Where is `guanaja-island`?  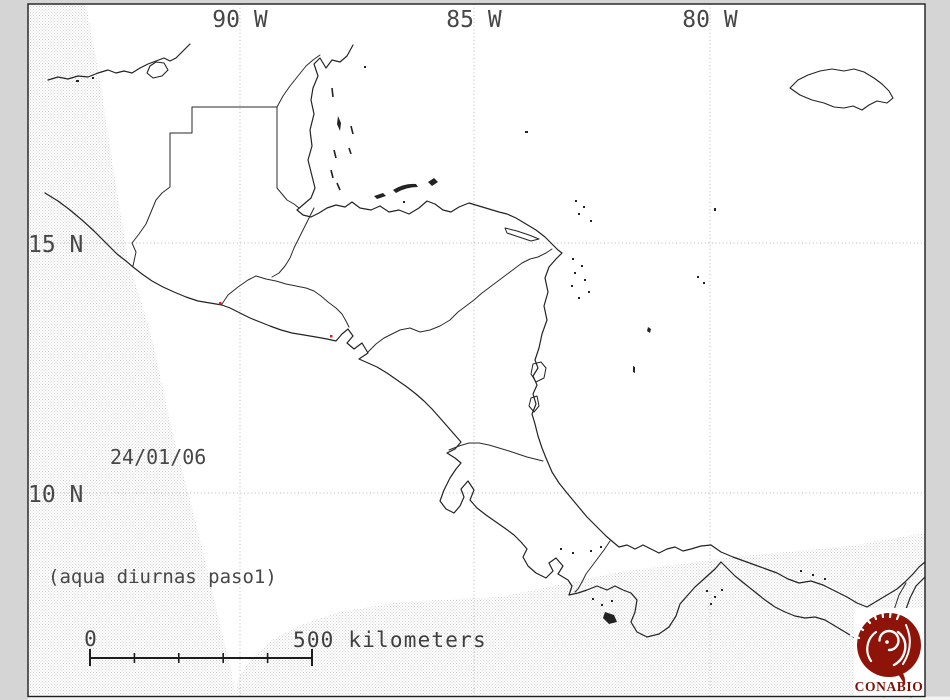 guanaja-island is located at coordinates (433, 182).